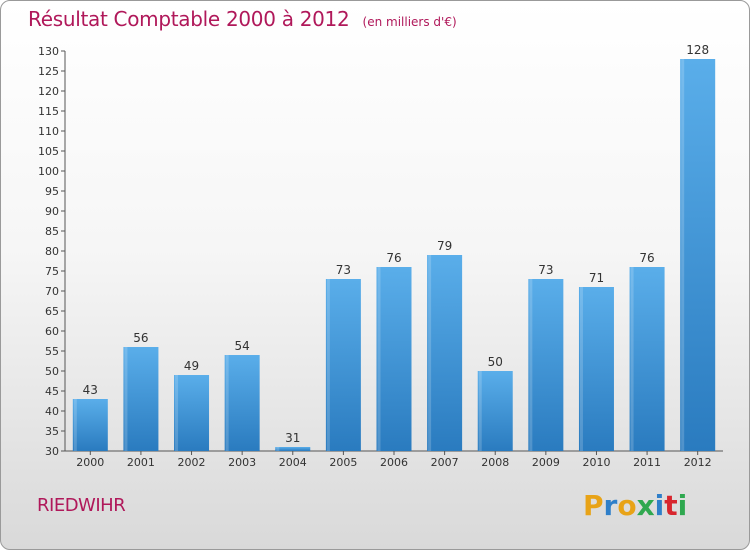 The image size is (750, 550). I want to click on bar-value-label: 71, so click(596, 278).